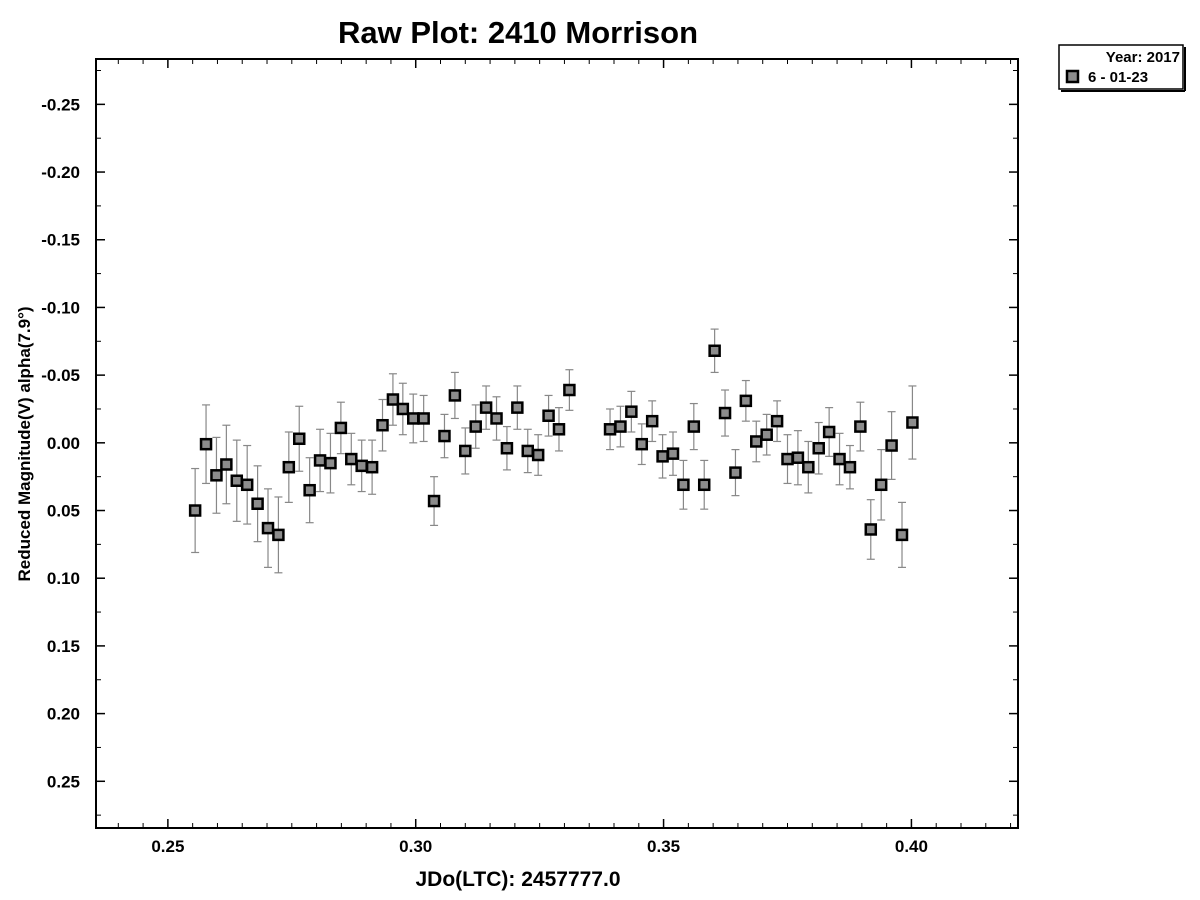 This screenshot has height=900, width=1200. I want to click on chart-title: Raw Plot: 2410 Morrison, so click(518, 32).